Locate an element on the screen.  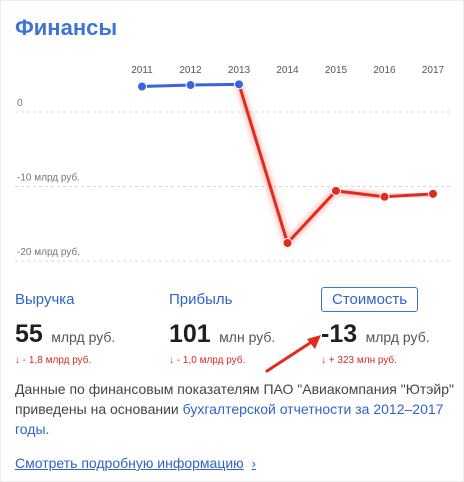
tab-profit: Прибыль is located at coordinates (201, 299).